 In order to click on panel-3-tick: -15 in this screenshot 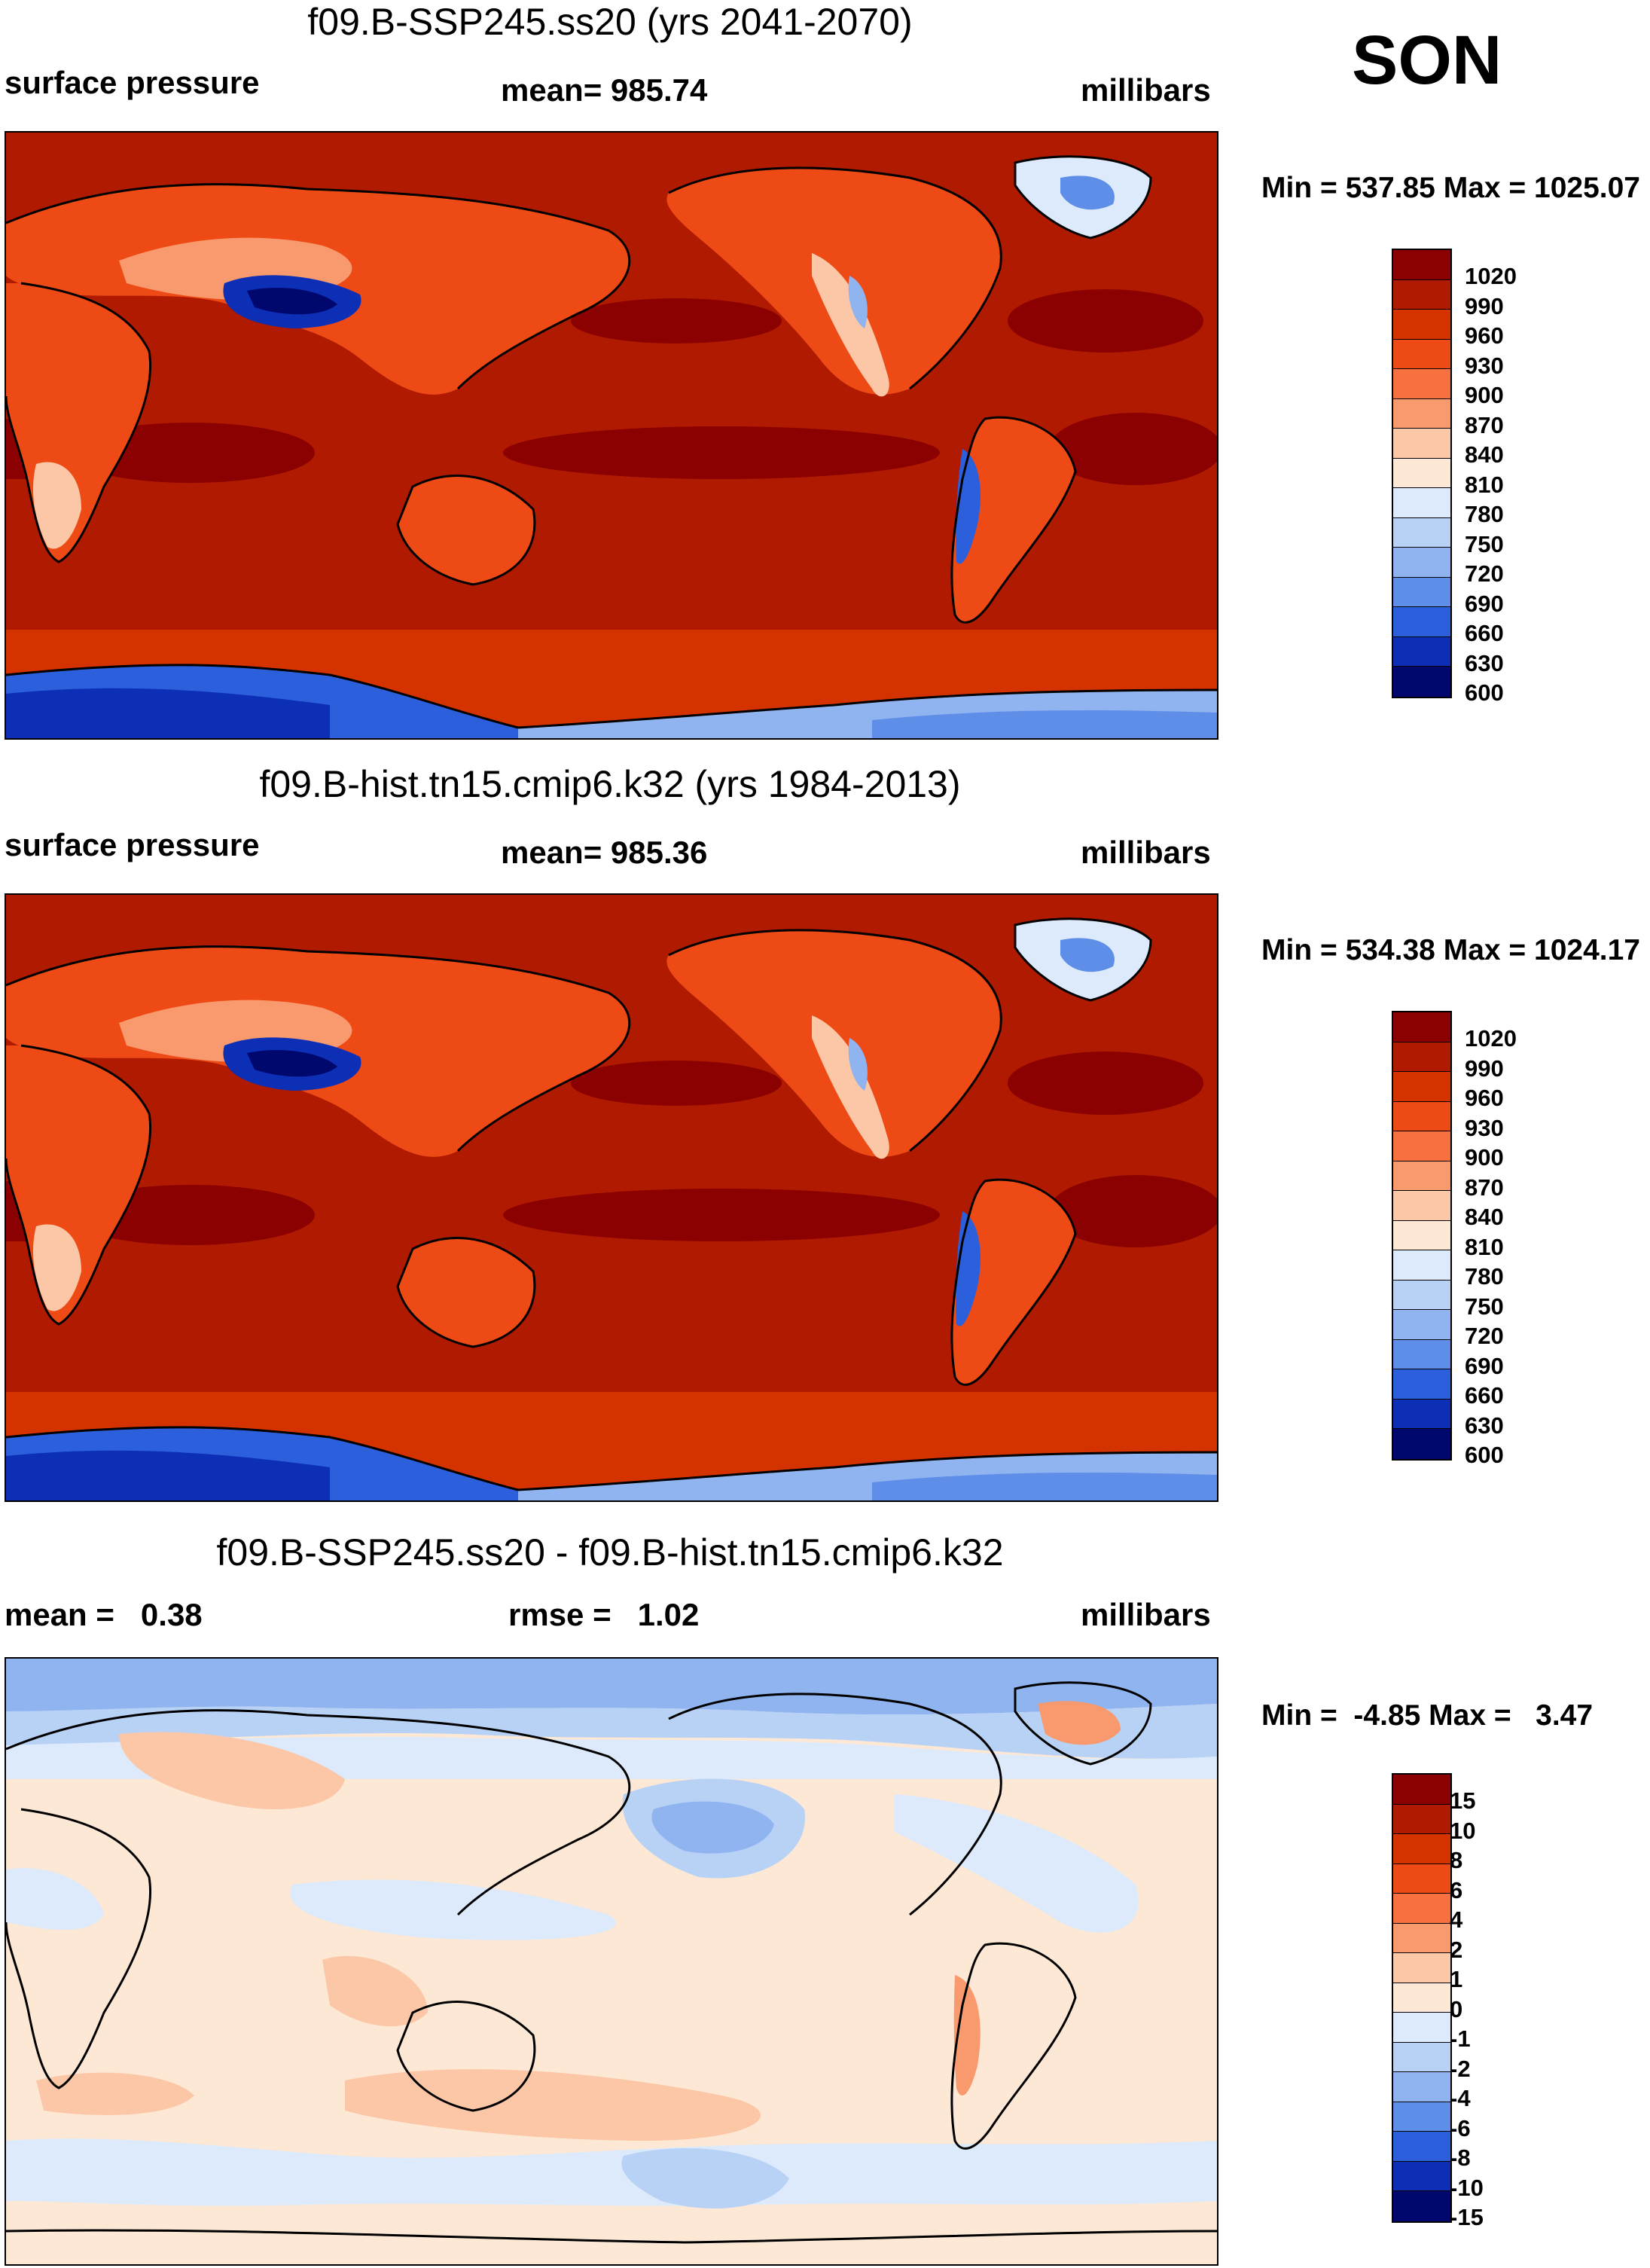, I will do `click(1467, 2217)`.